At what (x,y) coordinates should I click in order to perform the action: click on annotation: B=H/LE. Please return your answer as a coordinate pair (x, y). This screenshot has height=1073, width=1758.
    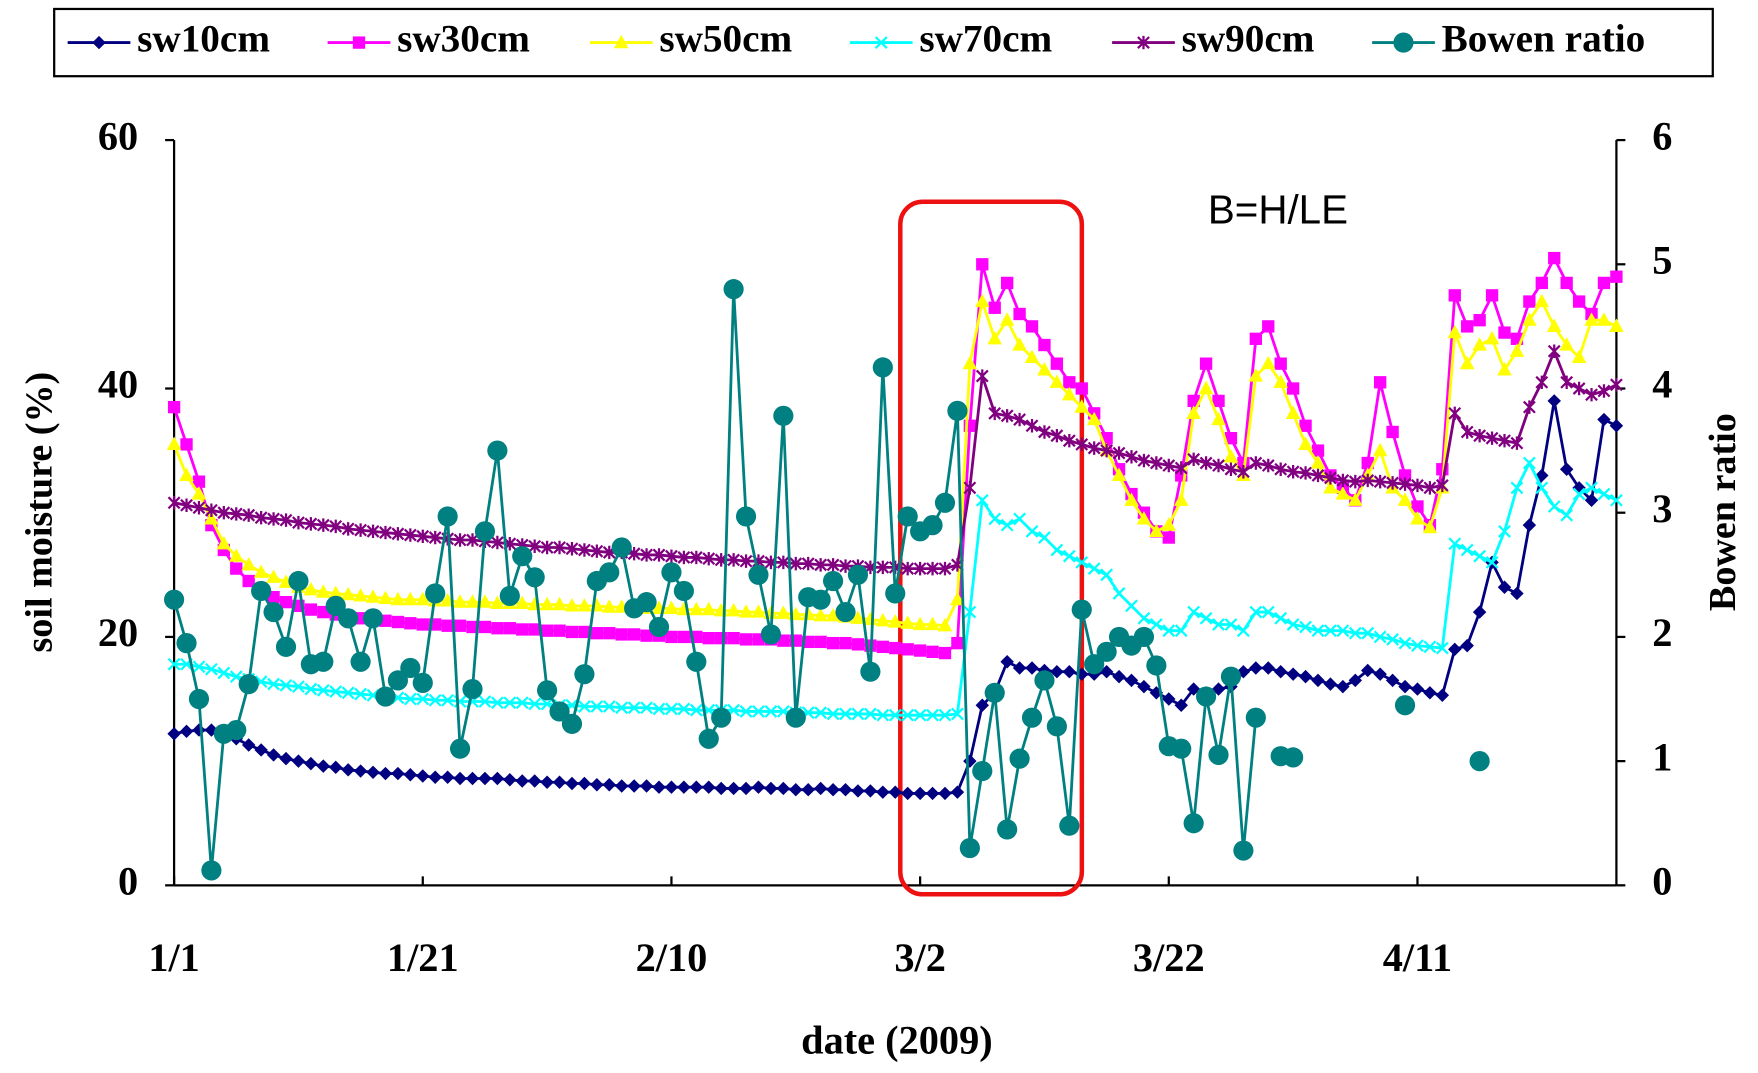
    Looking at the image, I should click on (1278, 210).